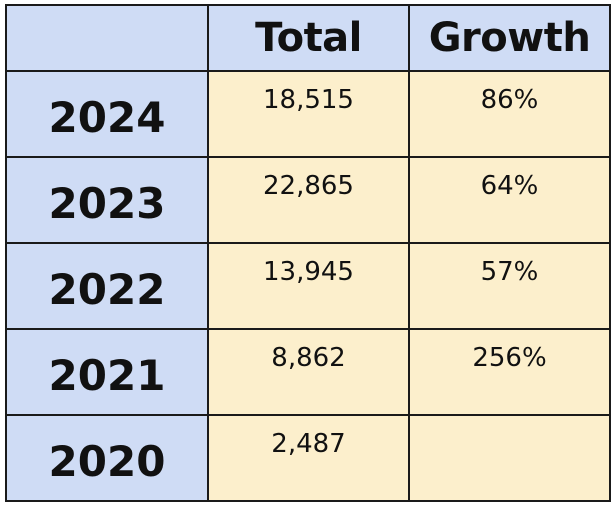 This screenshot has height=506, width=614. What do you see at coordinates (509, 358) in the screenshot?
I see `growth-value: 256%` at bounding box center [509, 358].